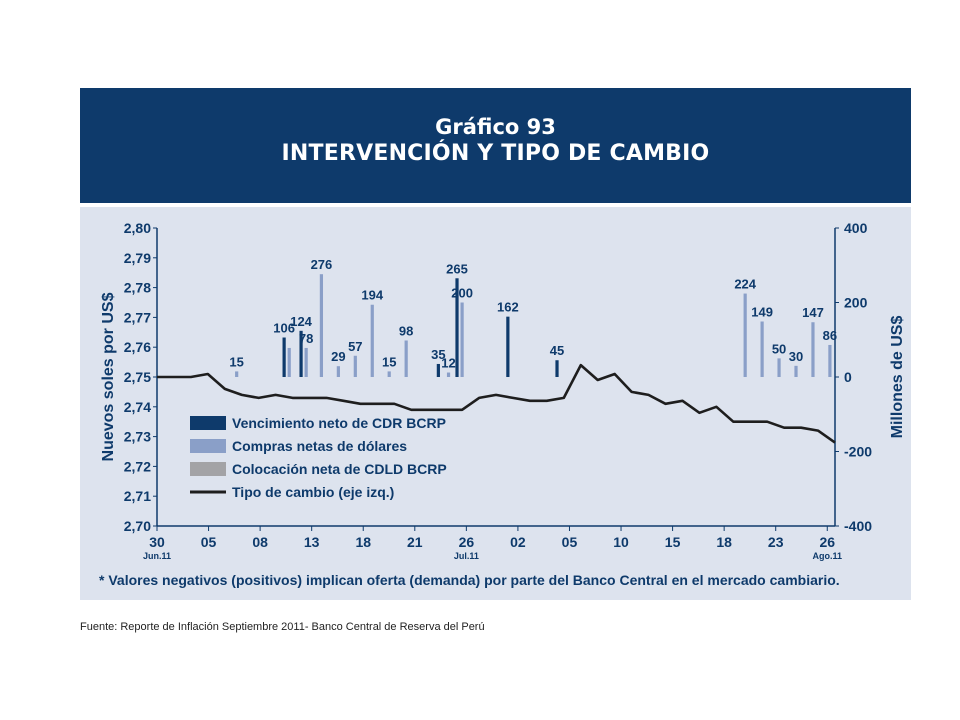 The width and height of the screenshot is (960, 720). Describe the element at coordinates (137, 347) in the screenshot. I see `left-tick-label: 2,76` at that location.